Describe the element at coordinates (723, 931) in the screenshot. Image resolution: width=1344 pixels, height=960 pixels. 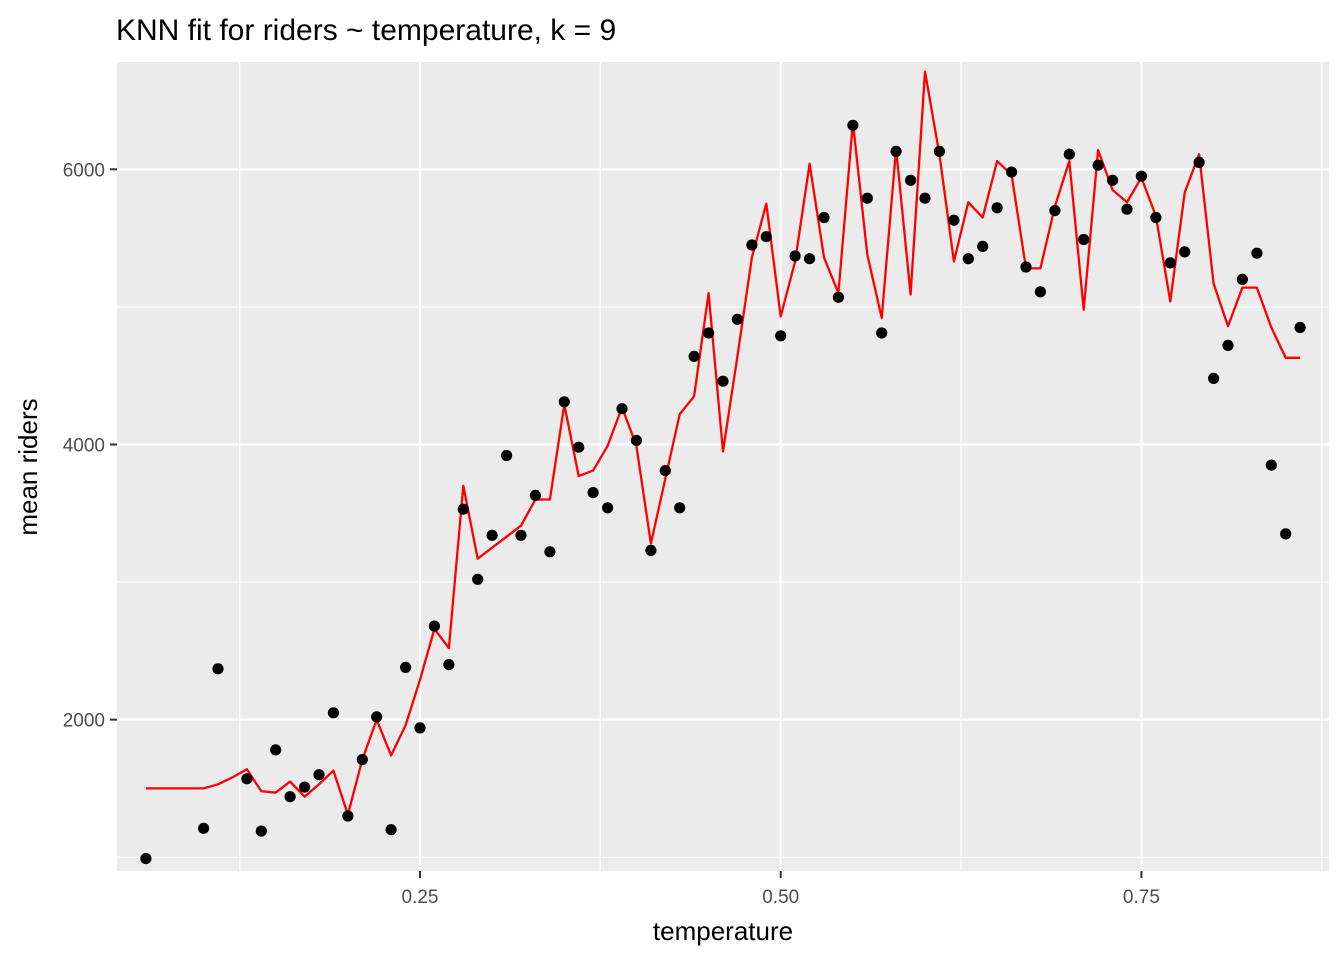
I see `x-axis-title: temperature` at that location.